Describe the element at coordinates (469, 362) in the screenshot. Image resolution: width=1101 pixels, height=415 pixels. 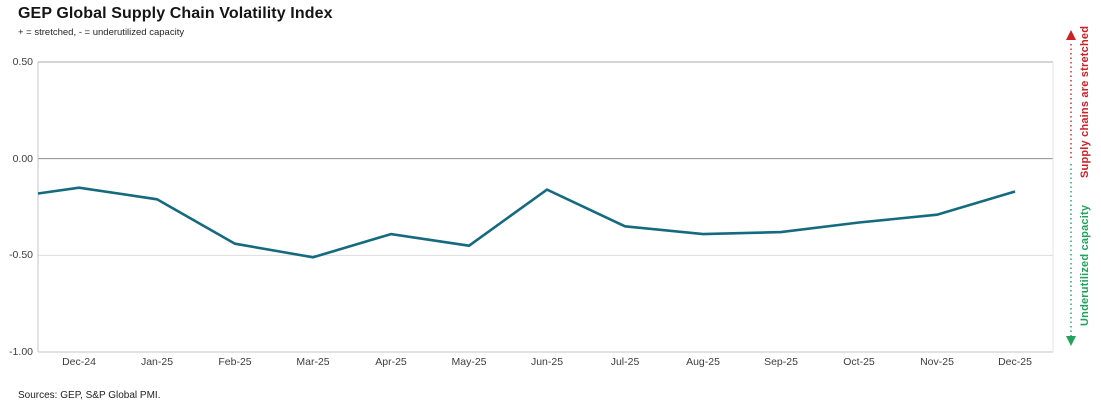
I see `x-axis-tick-label: May-25` at that location.